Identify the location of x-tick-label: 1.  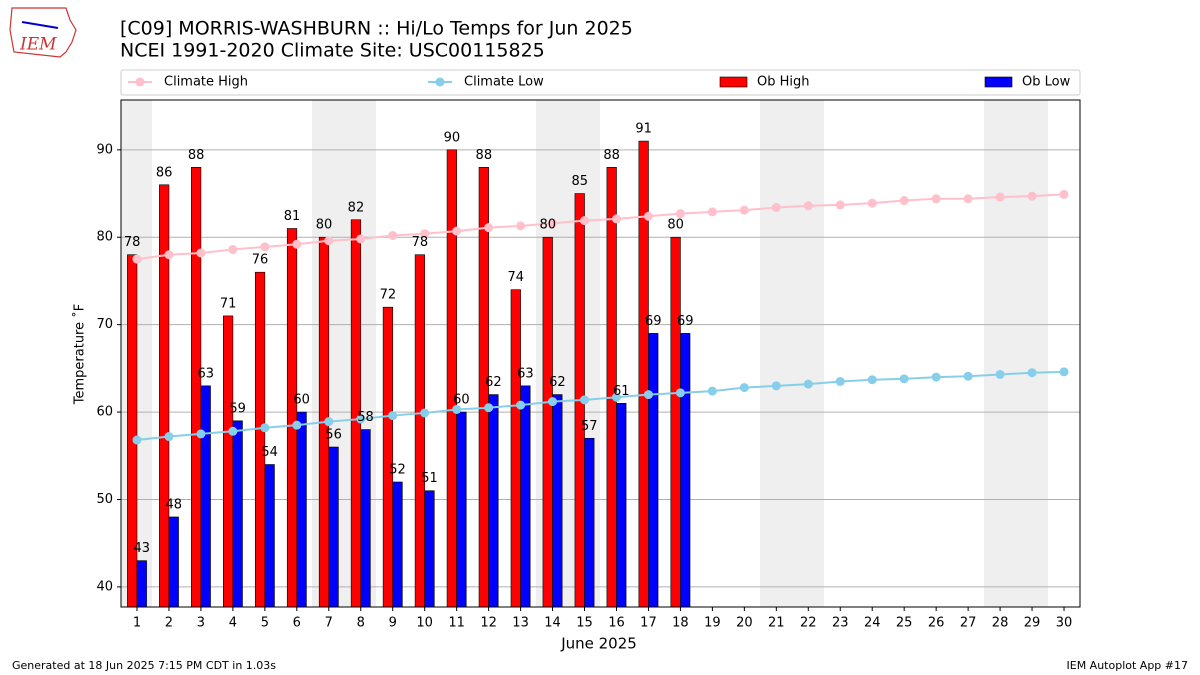
(137, 623).